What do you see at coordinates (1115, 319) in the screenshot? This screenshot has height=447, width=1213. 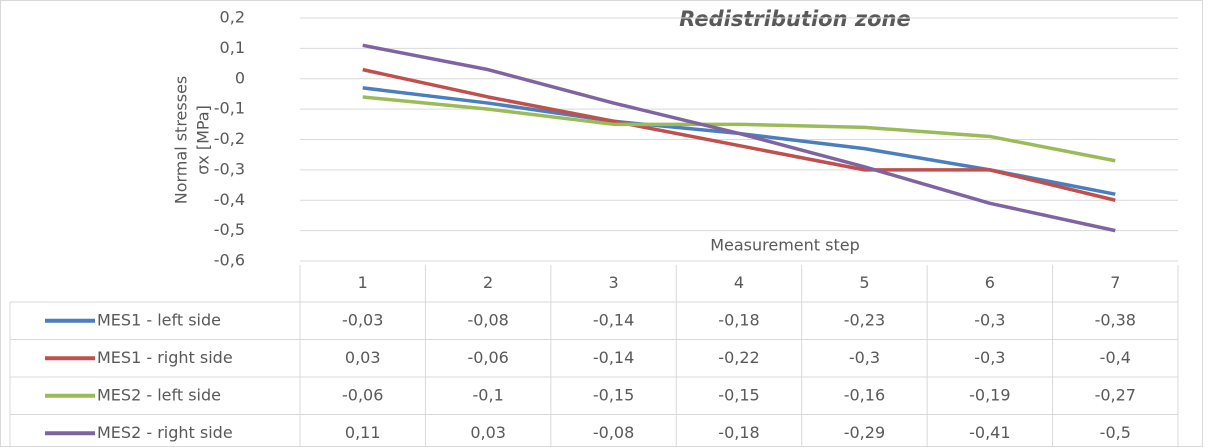 I see `table-cell: -0,38` at bounding box center [1115, 319].